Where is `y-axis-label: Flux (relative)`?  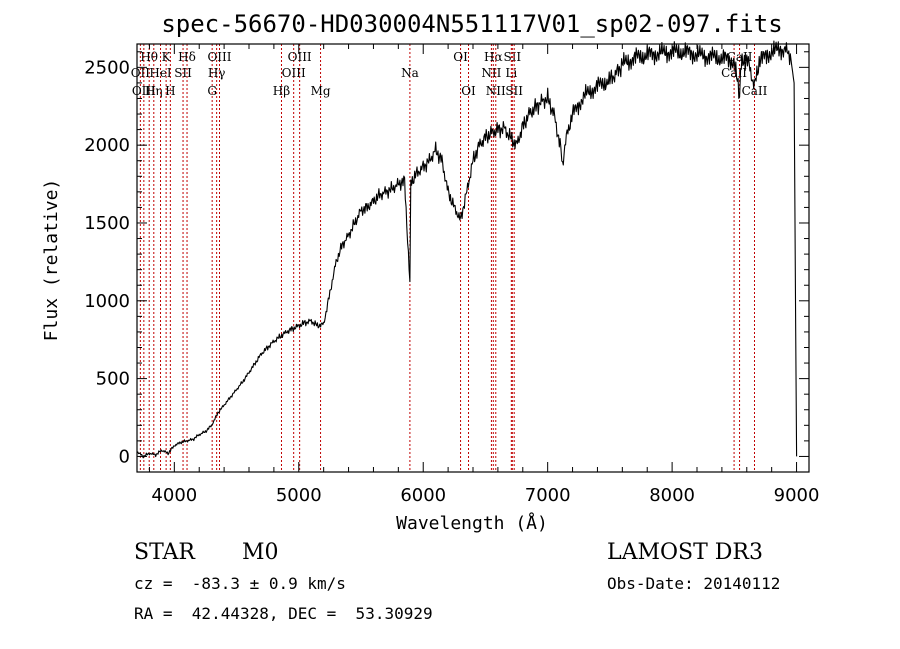 y-axis-label: Flux (relative) is located at coordinates (51, 260).